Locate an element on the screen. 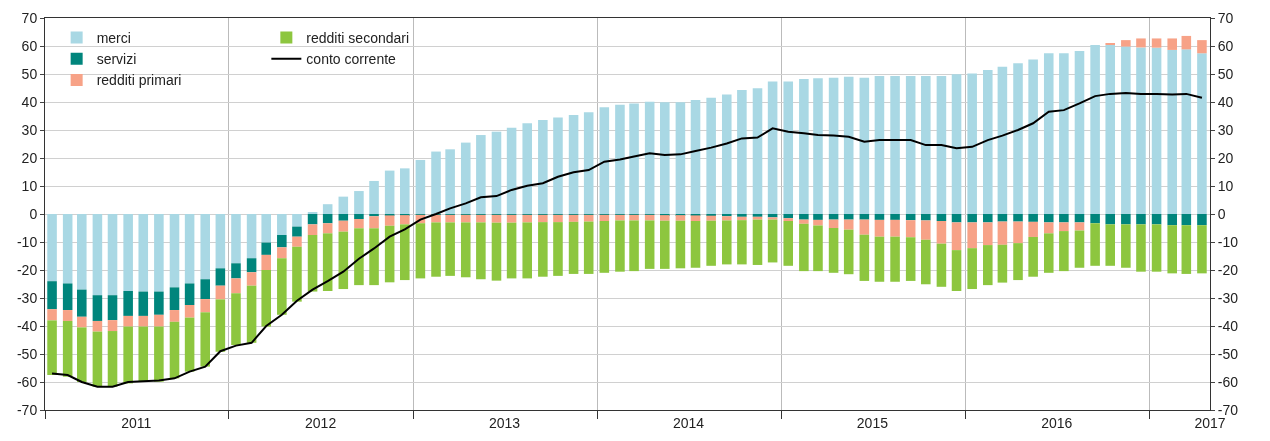 The height and width of the screenshot is (441, 1270). y2-tick-label: 30 is located at coordinates (1225, 129).